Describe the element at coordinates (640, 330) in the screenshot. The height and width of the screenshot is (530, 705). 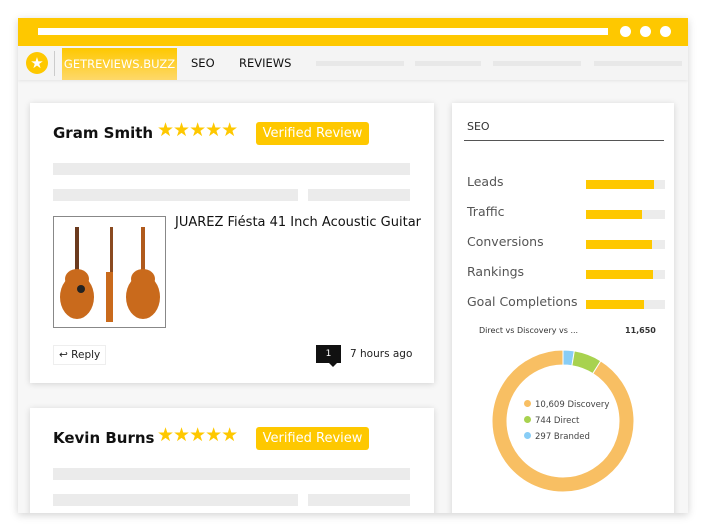
I see `chart-total: 11,650` at that location.